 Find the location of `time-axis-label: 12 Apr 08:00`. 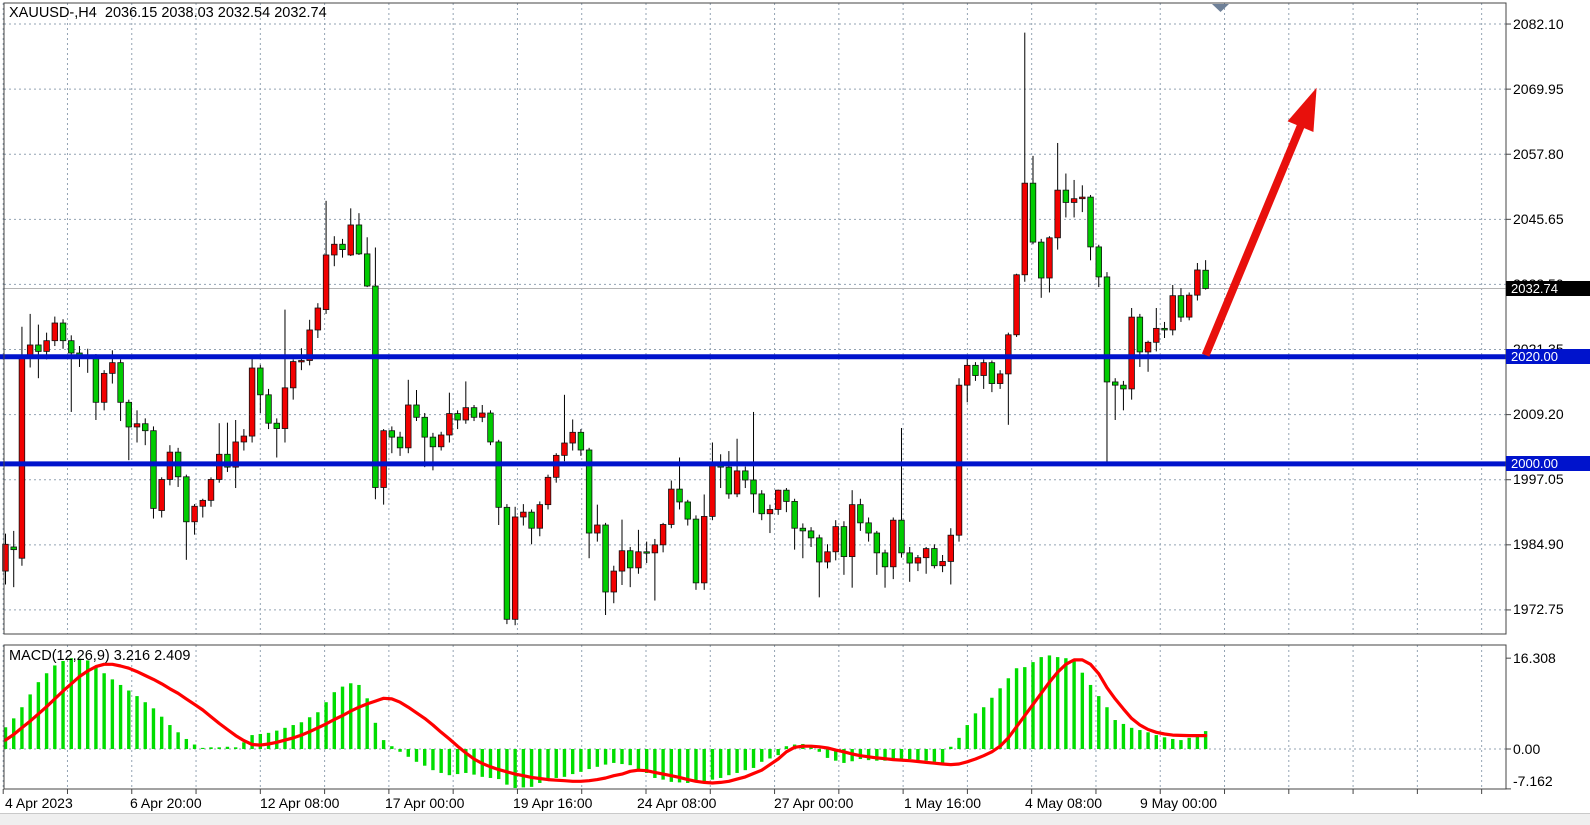

time-axis-label: 12 Apr 08:00 is located at coordinates (300, 803).